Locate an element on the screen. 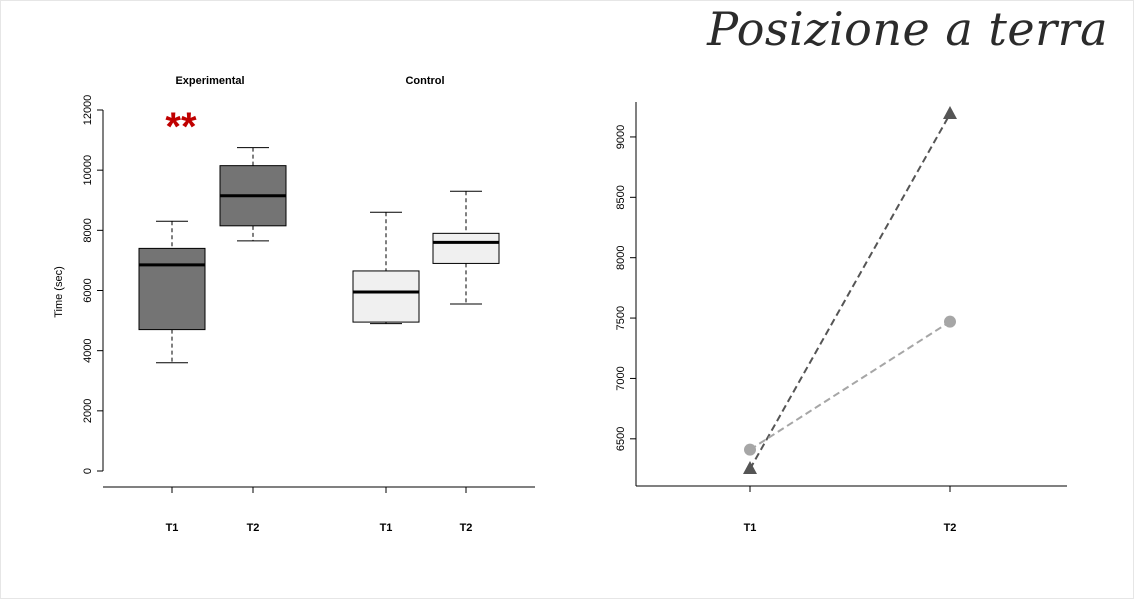 Image resolution: width=1134 pixels, height=599 pixels. y-tick-label: 2000 is located at coordinates (88, 411).